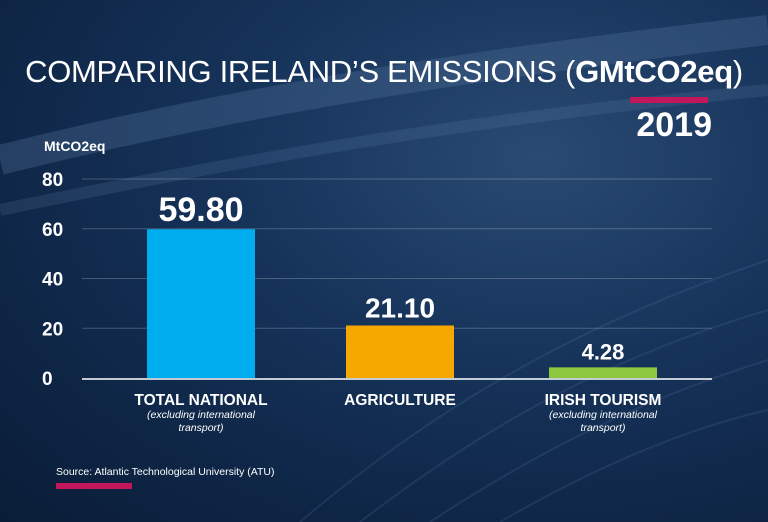 The width and height of the screenshot is (768, 522). What do you see at coordinates (52, 230) in the screenshot?
I see `y-tick-label: 60` at bounding box center [52, 230].